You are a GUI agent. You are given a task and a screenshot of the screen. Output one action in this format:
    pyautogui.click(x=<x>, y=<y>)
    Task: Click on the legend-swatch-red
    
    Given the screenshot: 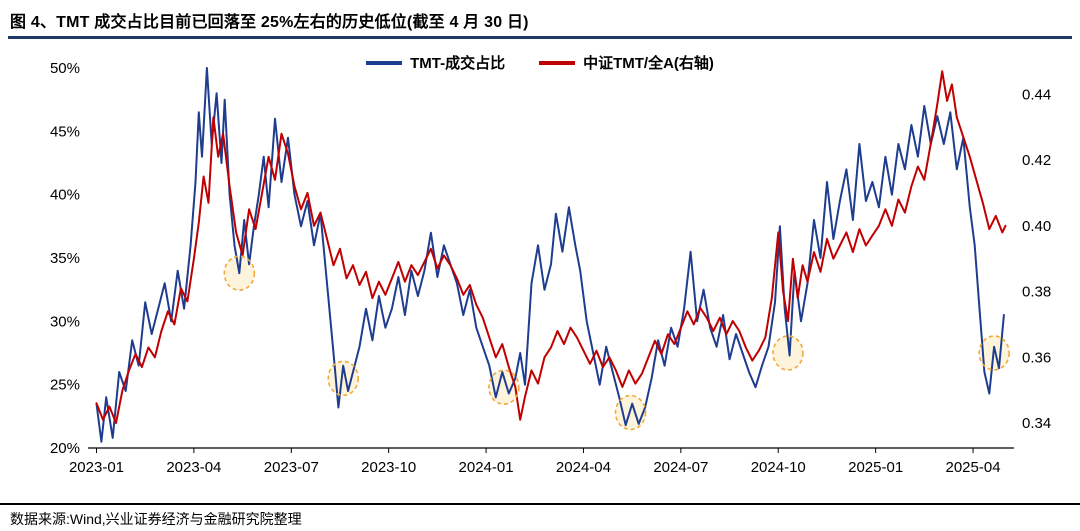 What is the action you would take?
    pyautogui.click(x=557, y=62)
    